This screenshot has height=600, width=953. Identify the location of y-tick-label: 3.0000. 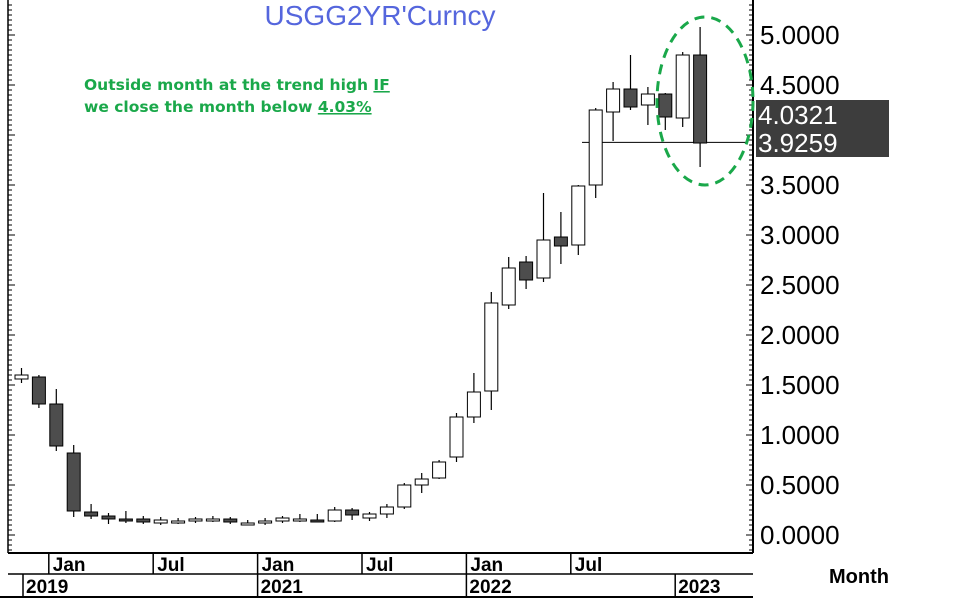
(800, 235).